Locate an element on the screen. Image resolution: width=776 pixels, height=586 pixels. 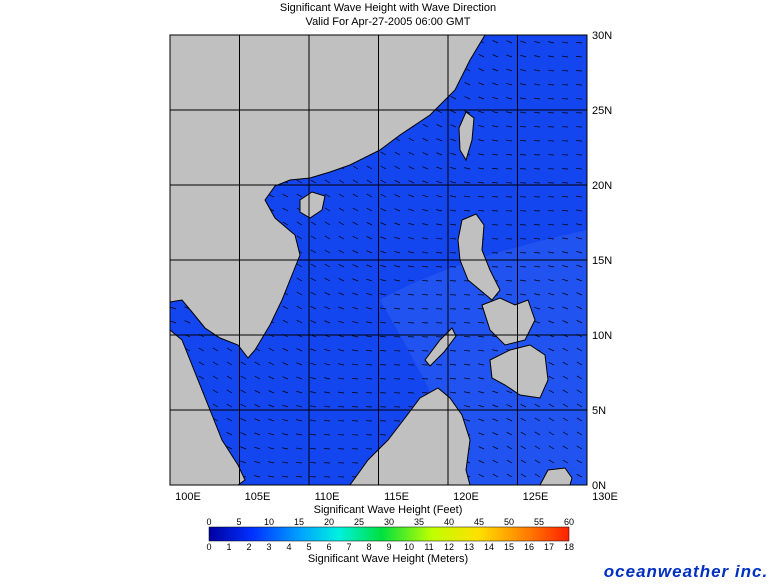
meters-label: 10 is located at coordinates (409, 547).